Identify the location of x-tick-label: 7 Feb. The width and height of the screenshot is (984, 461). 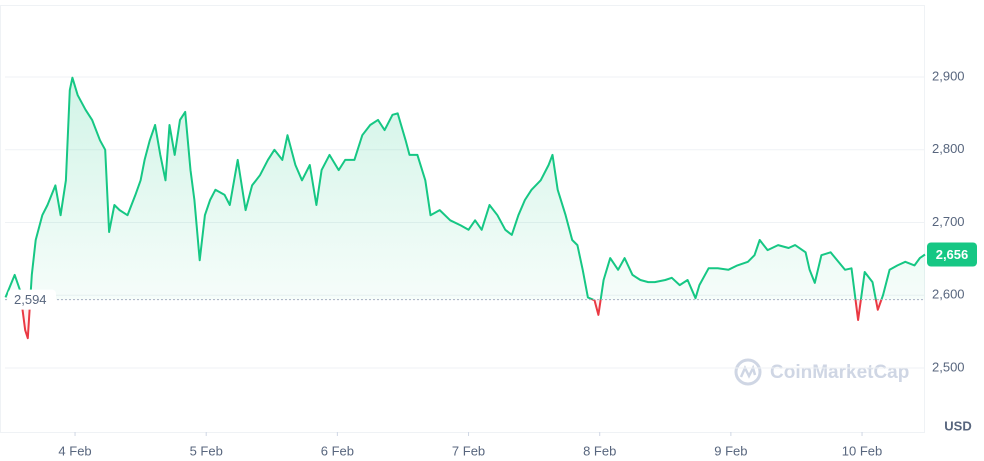
(468, 450).